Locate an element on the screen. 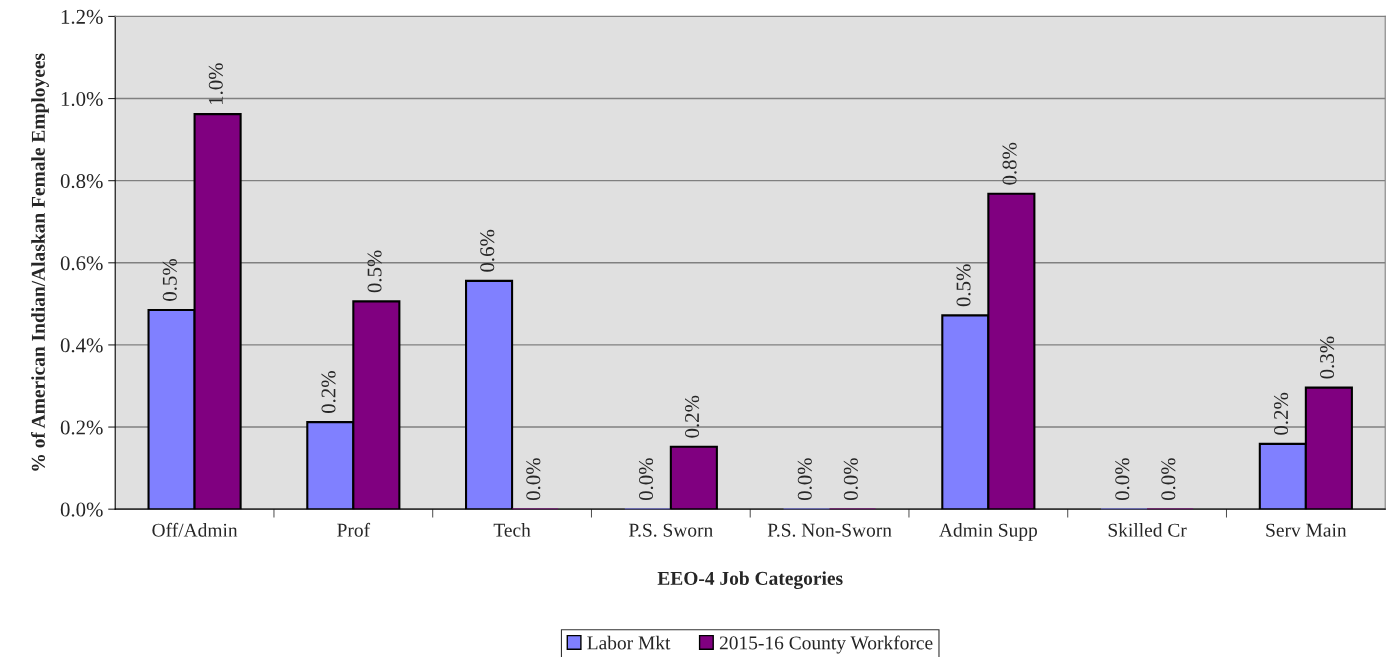 Image resolution: width=1388 pixels, height=657 pixels. y-tick-label: 1.0% is located at coordinates (82, 99).